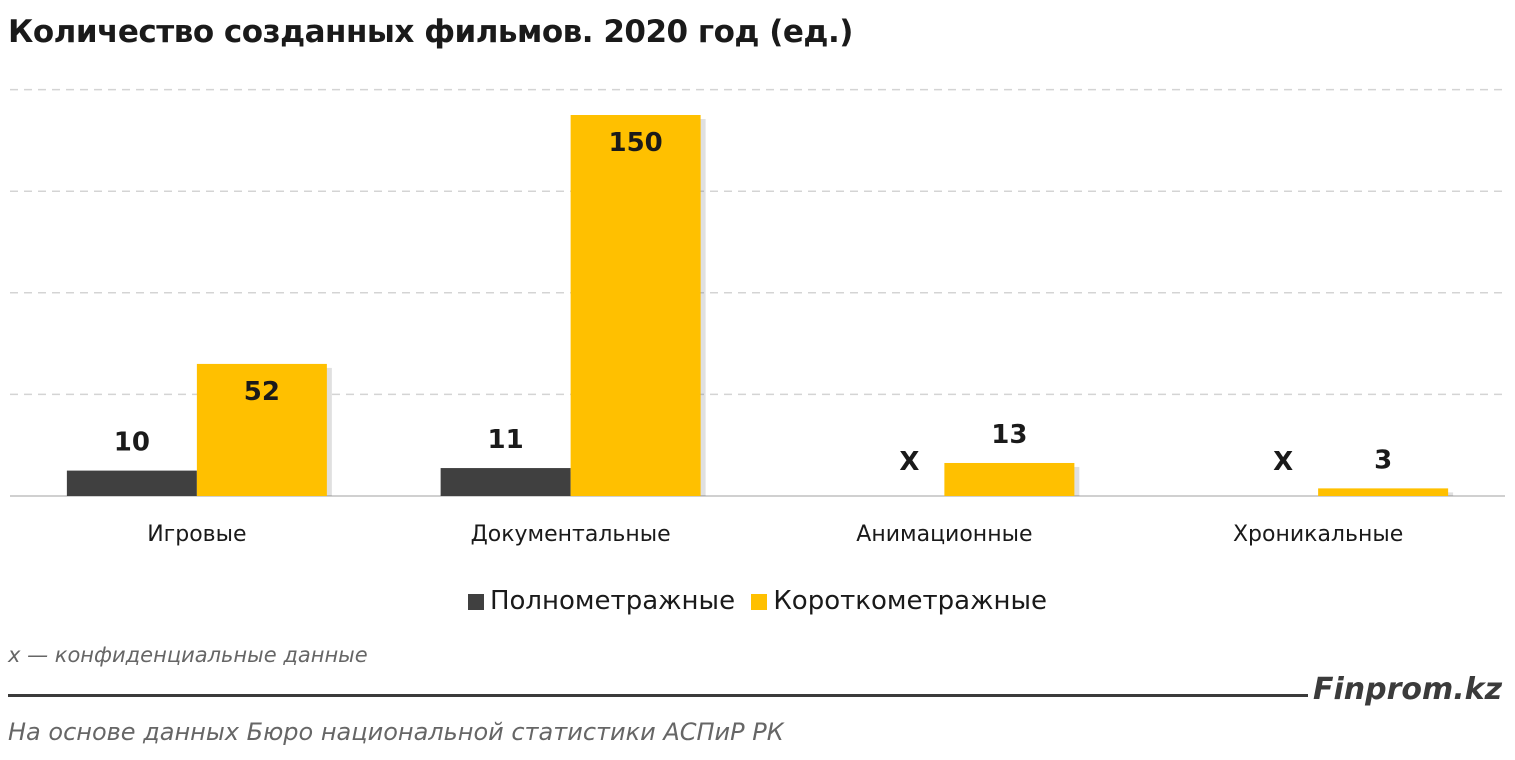 This screenshot has width=1515, height=760. I want to click on x-tick-label: Хроникальные, so click(1318, 534).